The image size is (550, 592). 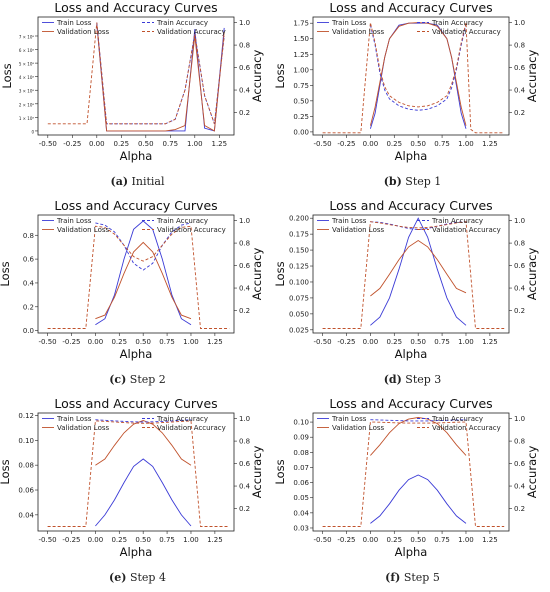 I want to click on figure-caption: (a) Initial, so click(x=137, y=181).